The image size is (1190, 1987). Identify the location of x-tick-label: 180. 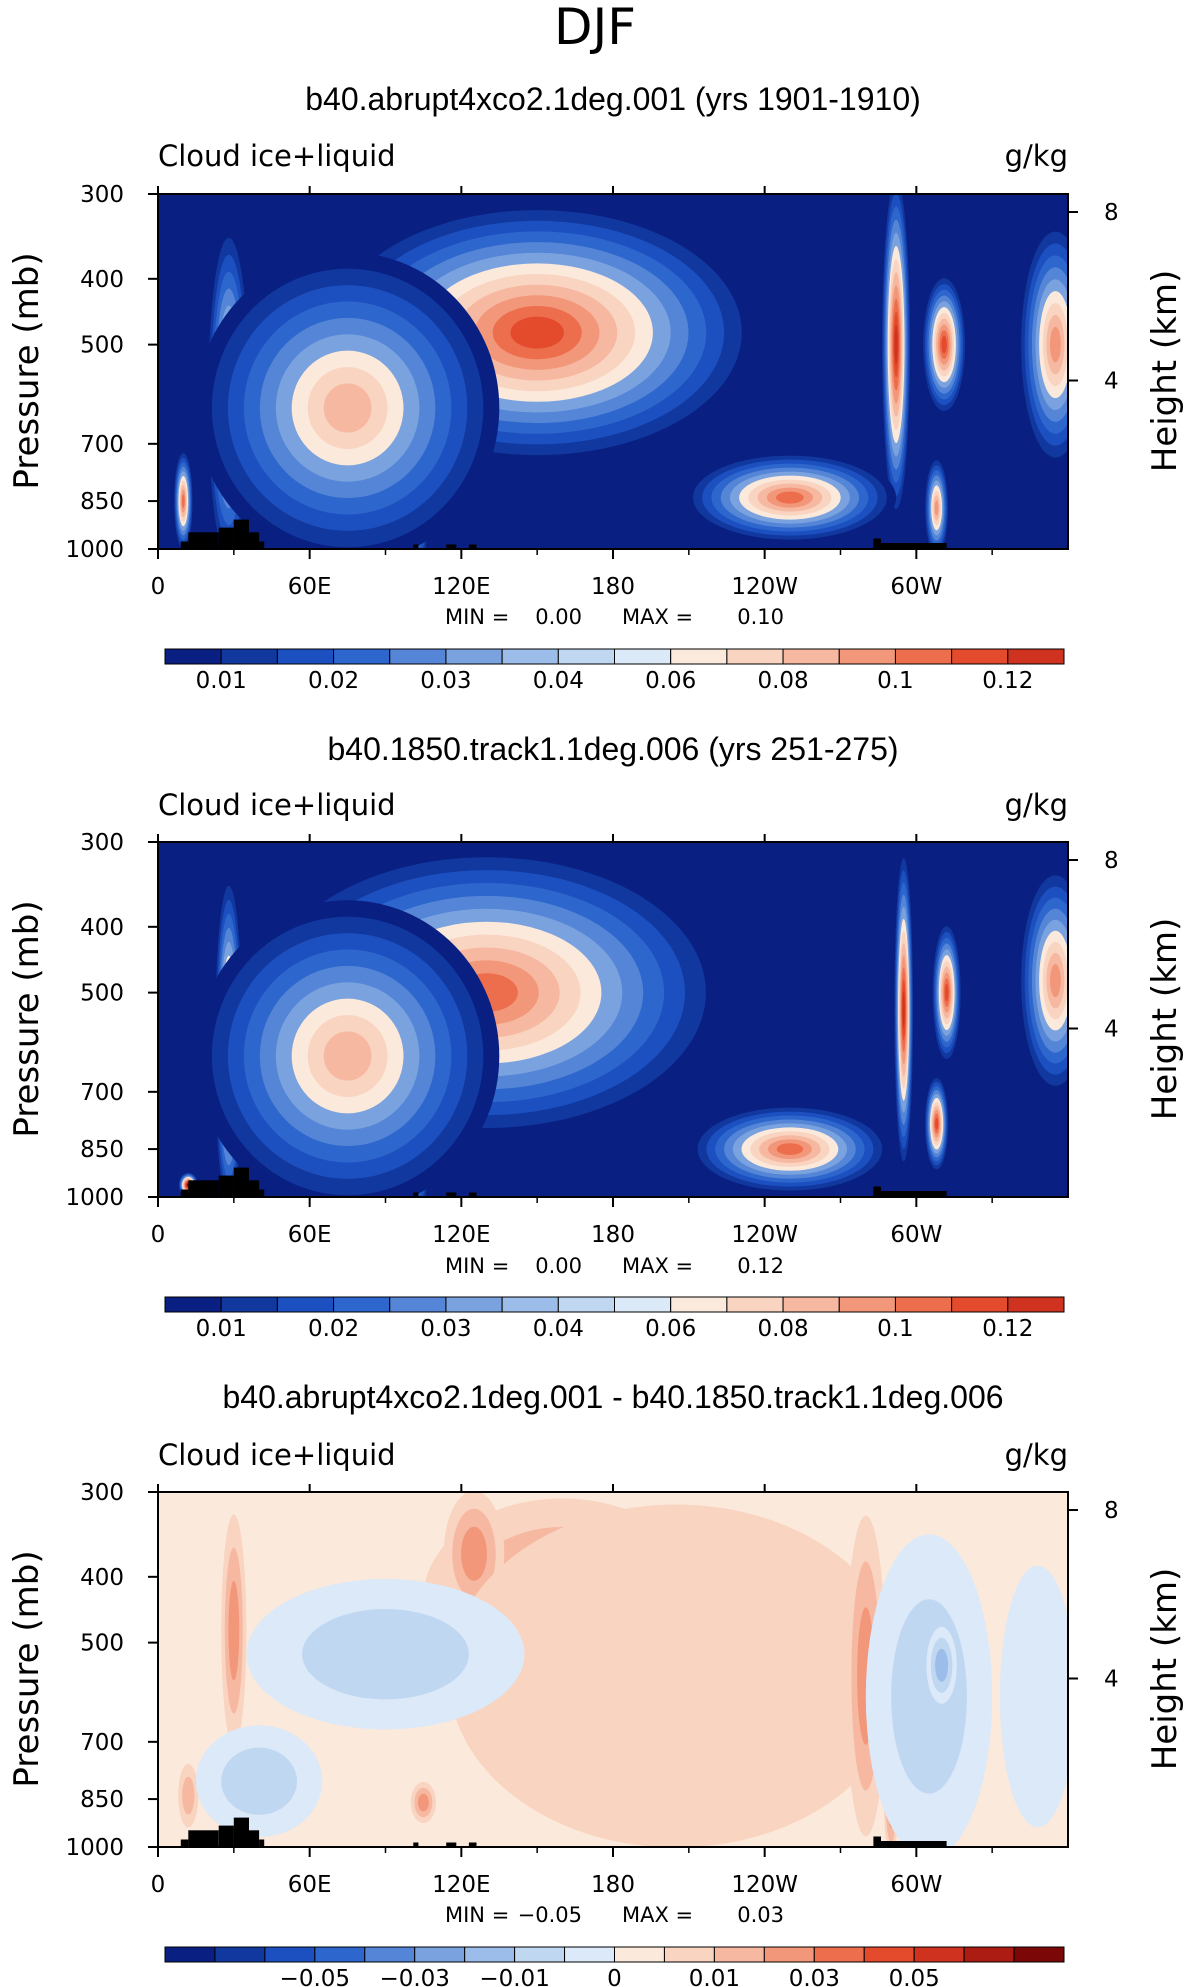
(613, 1885).